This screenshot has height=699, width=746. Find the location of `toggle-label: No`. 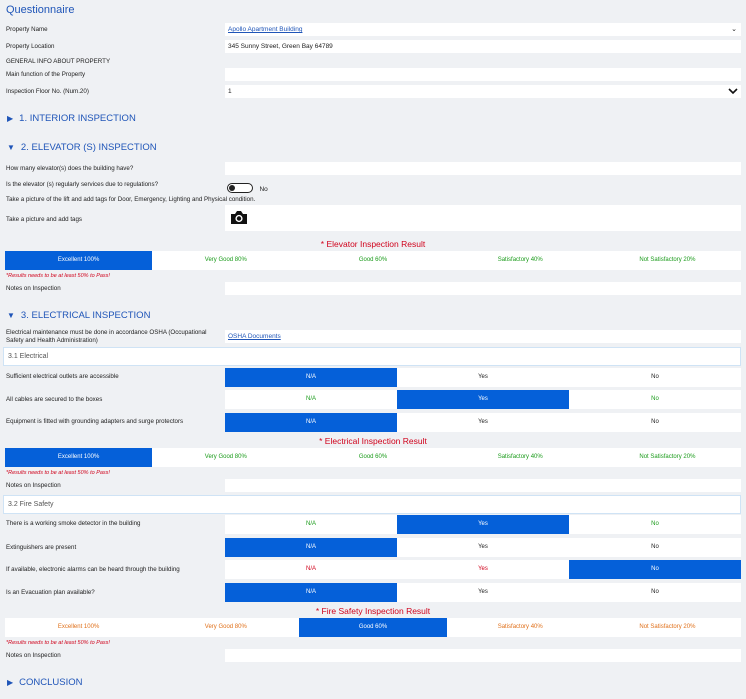

toggle-label: No is located at coordinates (263, 189).